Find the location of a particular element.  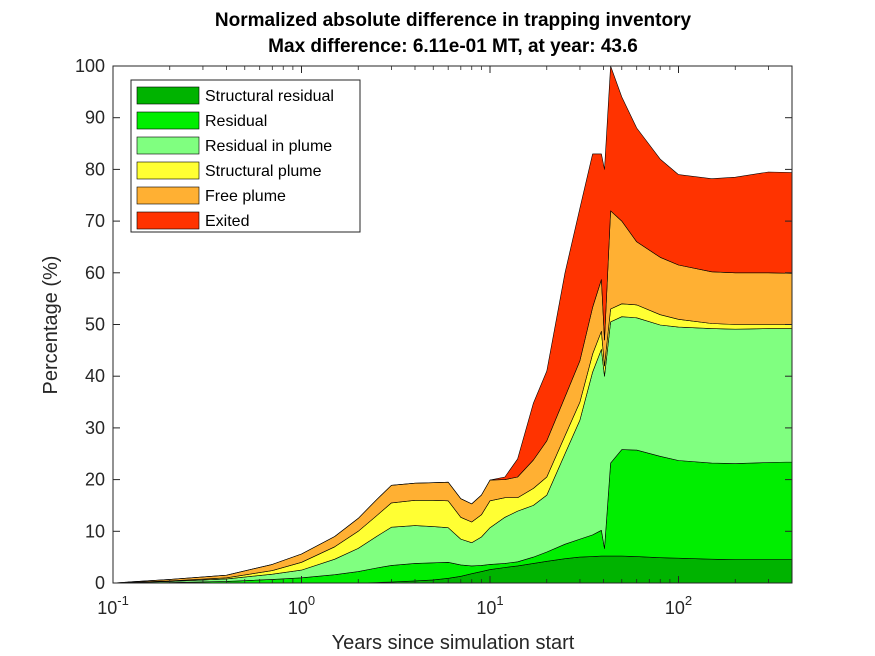

y-tick-label: 0 is located at coordinates (100, 583).